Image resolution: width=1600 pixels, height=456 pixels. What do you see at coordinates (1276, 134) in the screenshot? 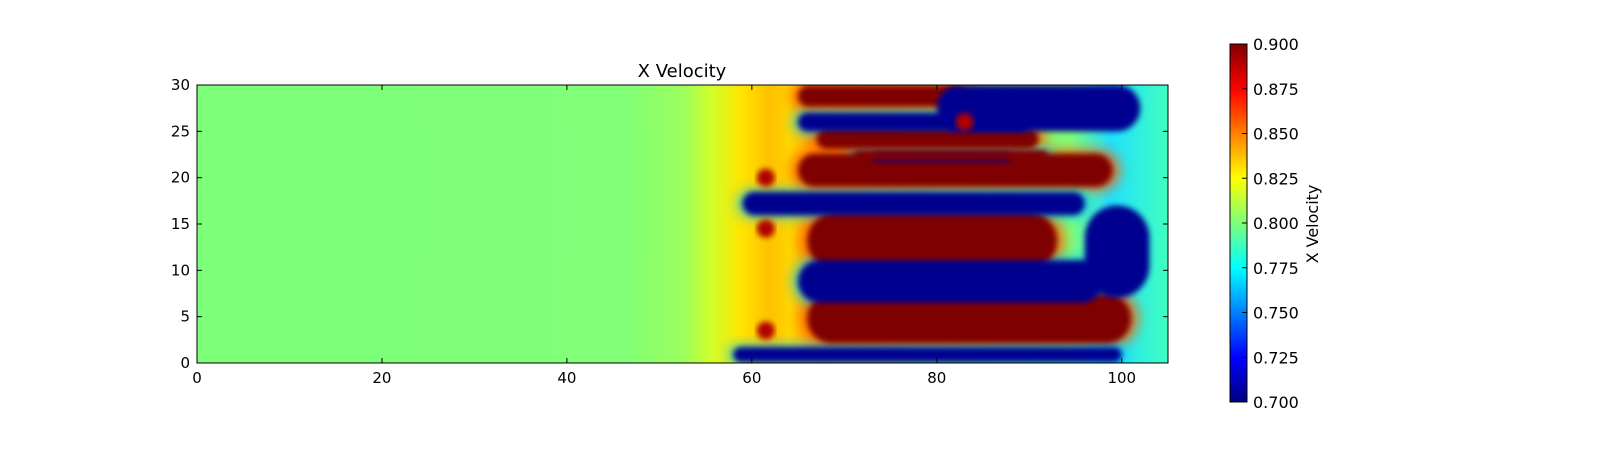
I see `colorbar-tick-label: 0.850` at bounding box center [1276, 134].